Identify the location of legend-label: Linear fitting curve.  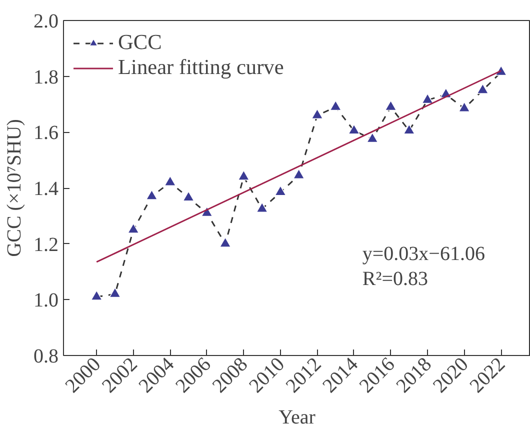
(201, 67).